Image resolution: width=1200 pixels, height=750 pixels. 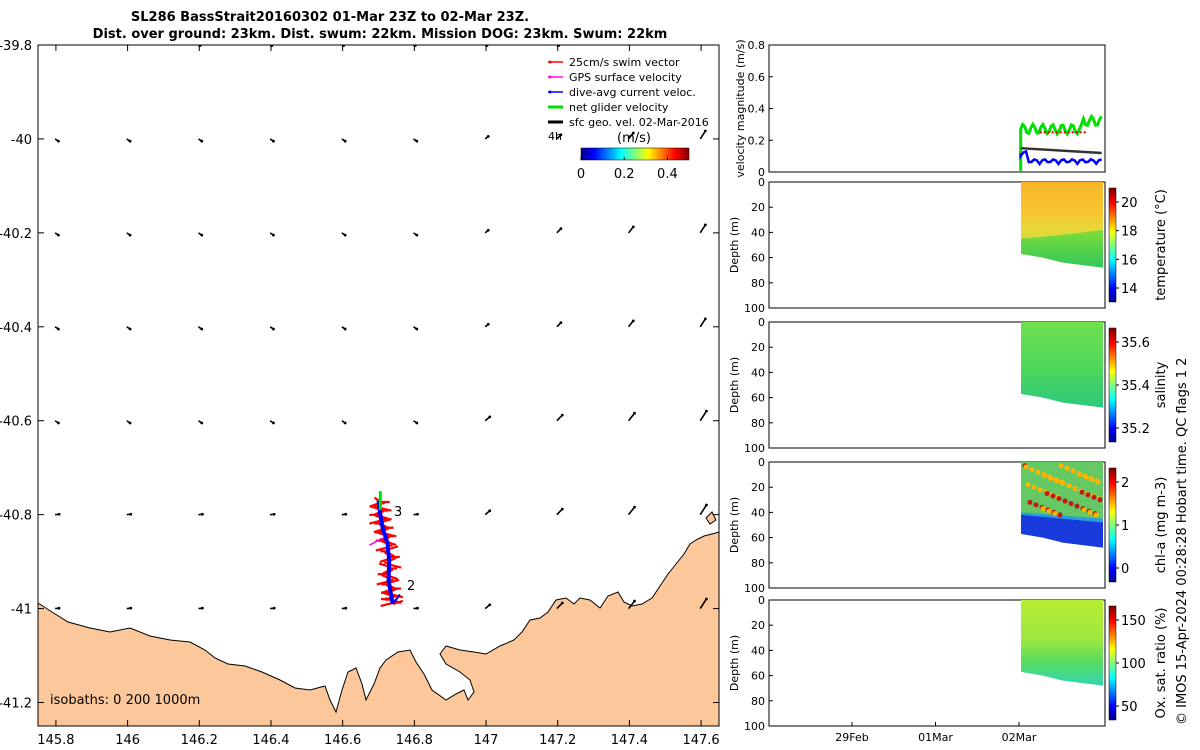 I want to click on track-label-3: 3, so click(x=398, y=512).